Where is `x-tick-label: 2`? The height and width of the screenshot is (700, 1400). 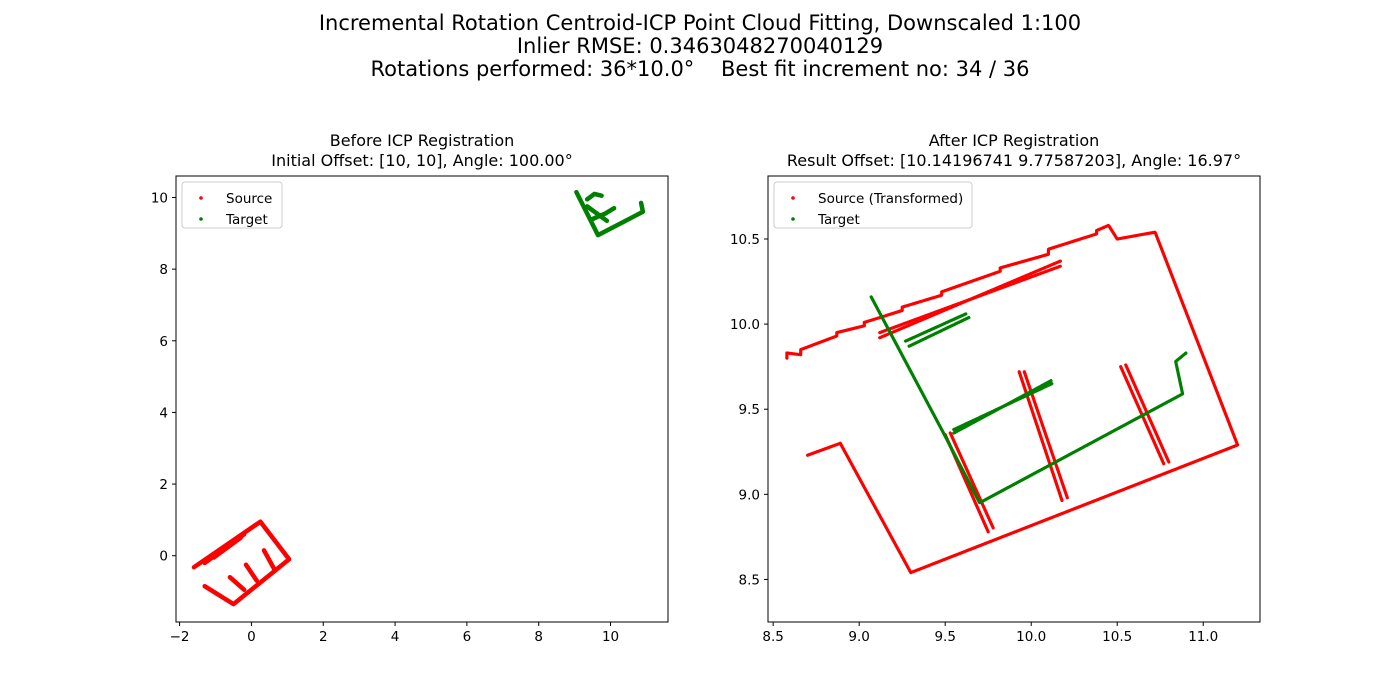
x-tick-label: 2 is located at coordinates (323, 637).